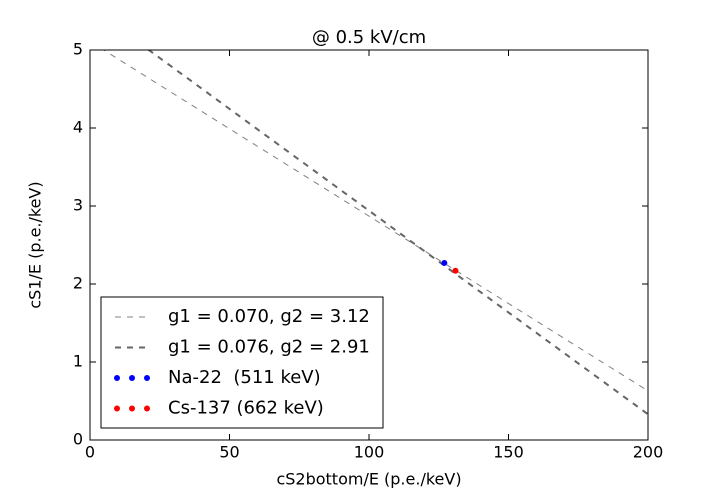 This screenshot has width=720, height=504. What do you see at coordinates (78, 205) in the screenshot?
I see `y-tick-label: 3` at bounding box center [78, 205].